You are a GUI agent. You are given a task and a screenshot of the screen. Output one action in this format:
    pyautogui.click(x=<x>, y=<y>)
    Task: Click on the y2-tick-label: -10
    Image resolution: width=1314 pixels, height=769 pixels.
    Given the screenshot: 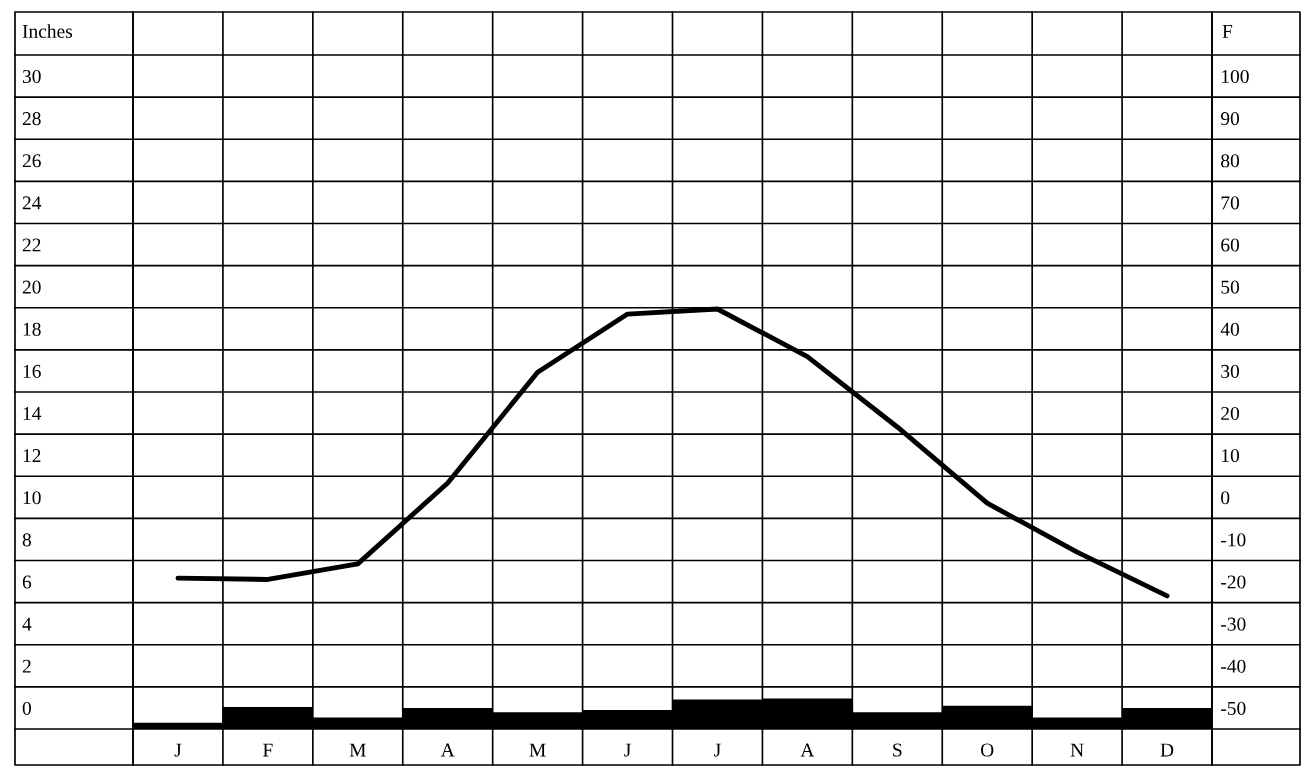 What is the action you would take?
    pyautogui.click(x=1233, y=540)
    